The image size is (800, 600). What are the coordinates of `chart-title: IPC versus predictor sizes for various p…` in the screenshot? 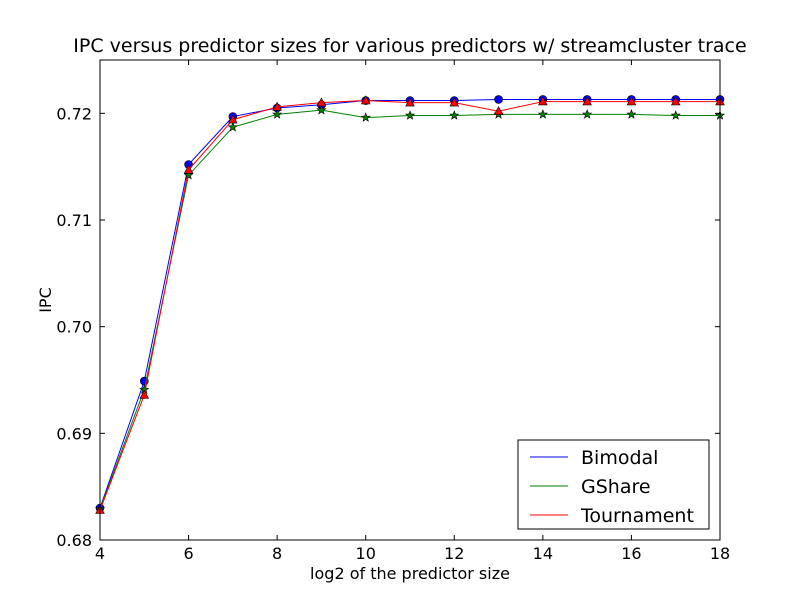 It's located at (409, 46).